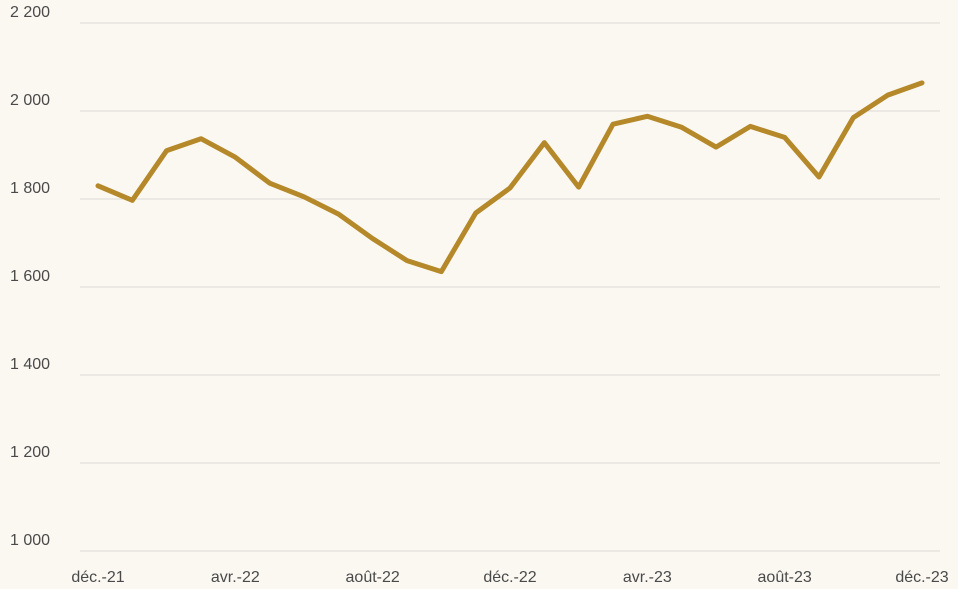 This screenshot has width=958, height=589. What do you see at coordinates (30, 12) in the screenshot?
I see `y-tick-label: 2 200` at bounding box center [30, 12].